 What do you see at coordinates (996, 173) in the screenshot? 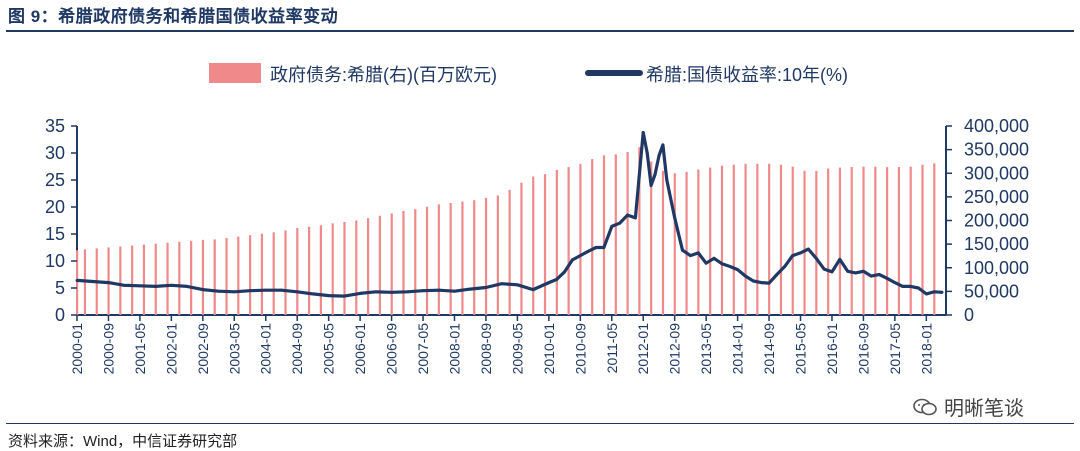
I see `y-right-tick-label: 300,000` at bounding box center [996, 173].